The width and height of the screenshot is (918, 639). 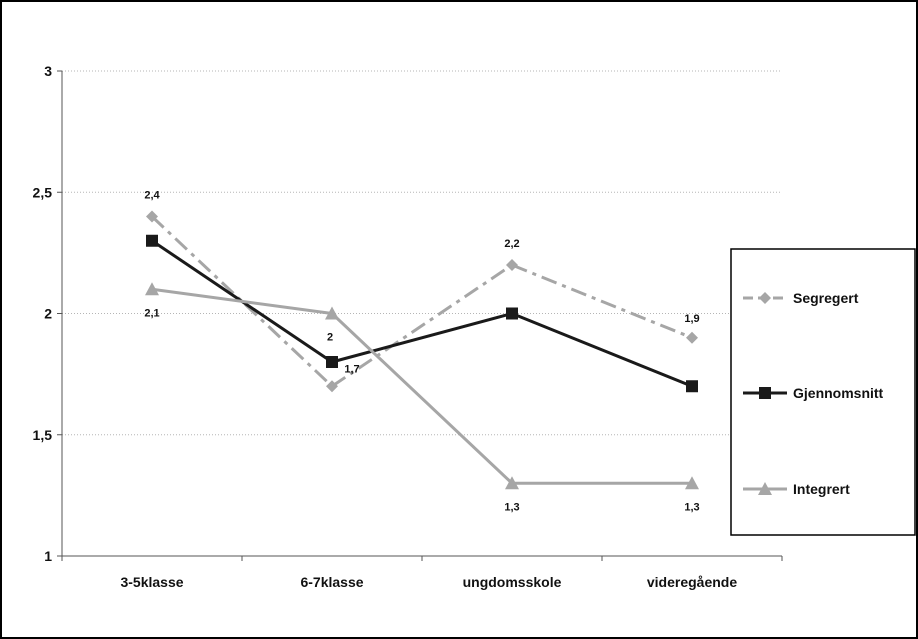 What do you see at coordinates (151, 582) in the screenshot?
I see `x-tick-label: 3-5klasse` at bounding box center [151, 582].